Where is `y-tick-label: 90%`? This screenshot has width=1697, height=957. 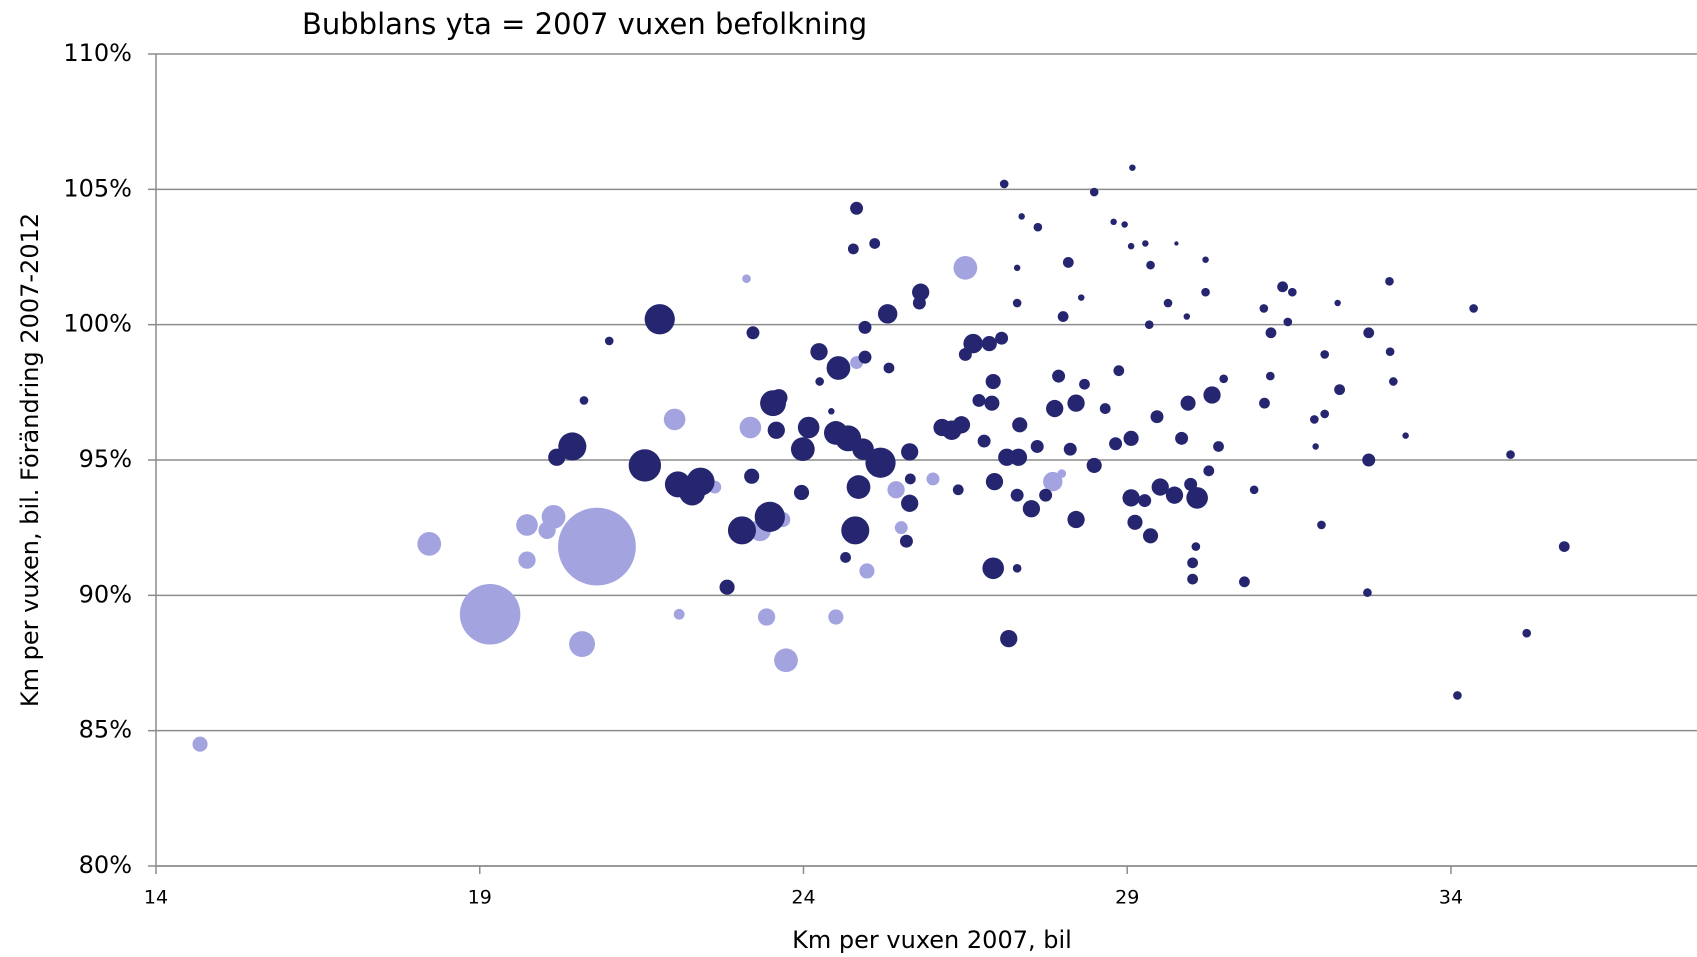 y-tick-label: 90% is located at coordinates (105, 594).